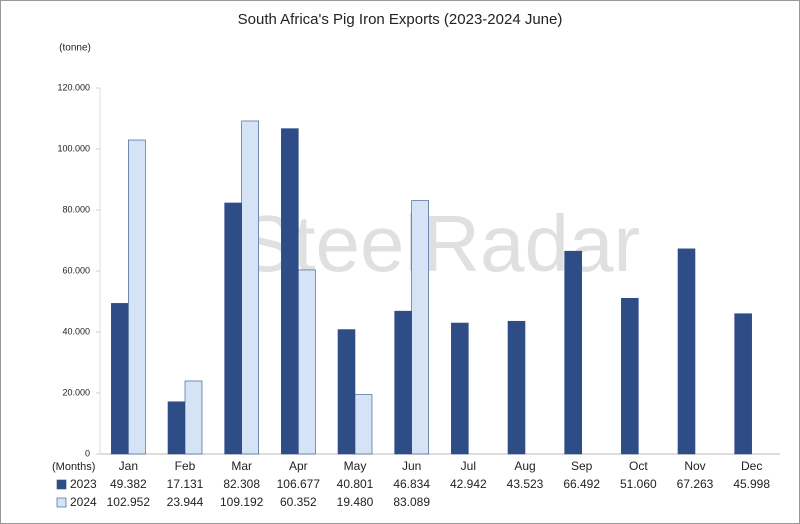  What do you see at coordinates (76, 270) in the screenshot?
I see `y-tick-label: 60.000` at bounding box center [76, 270].